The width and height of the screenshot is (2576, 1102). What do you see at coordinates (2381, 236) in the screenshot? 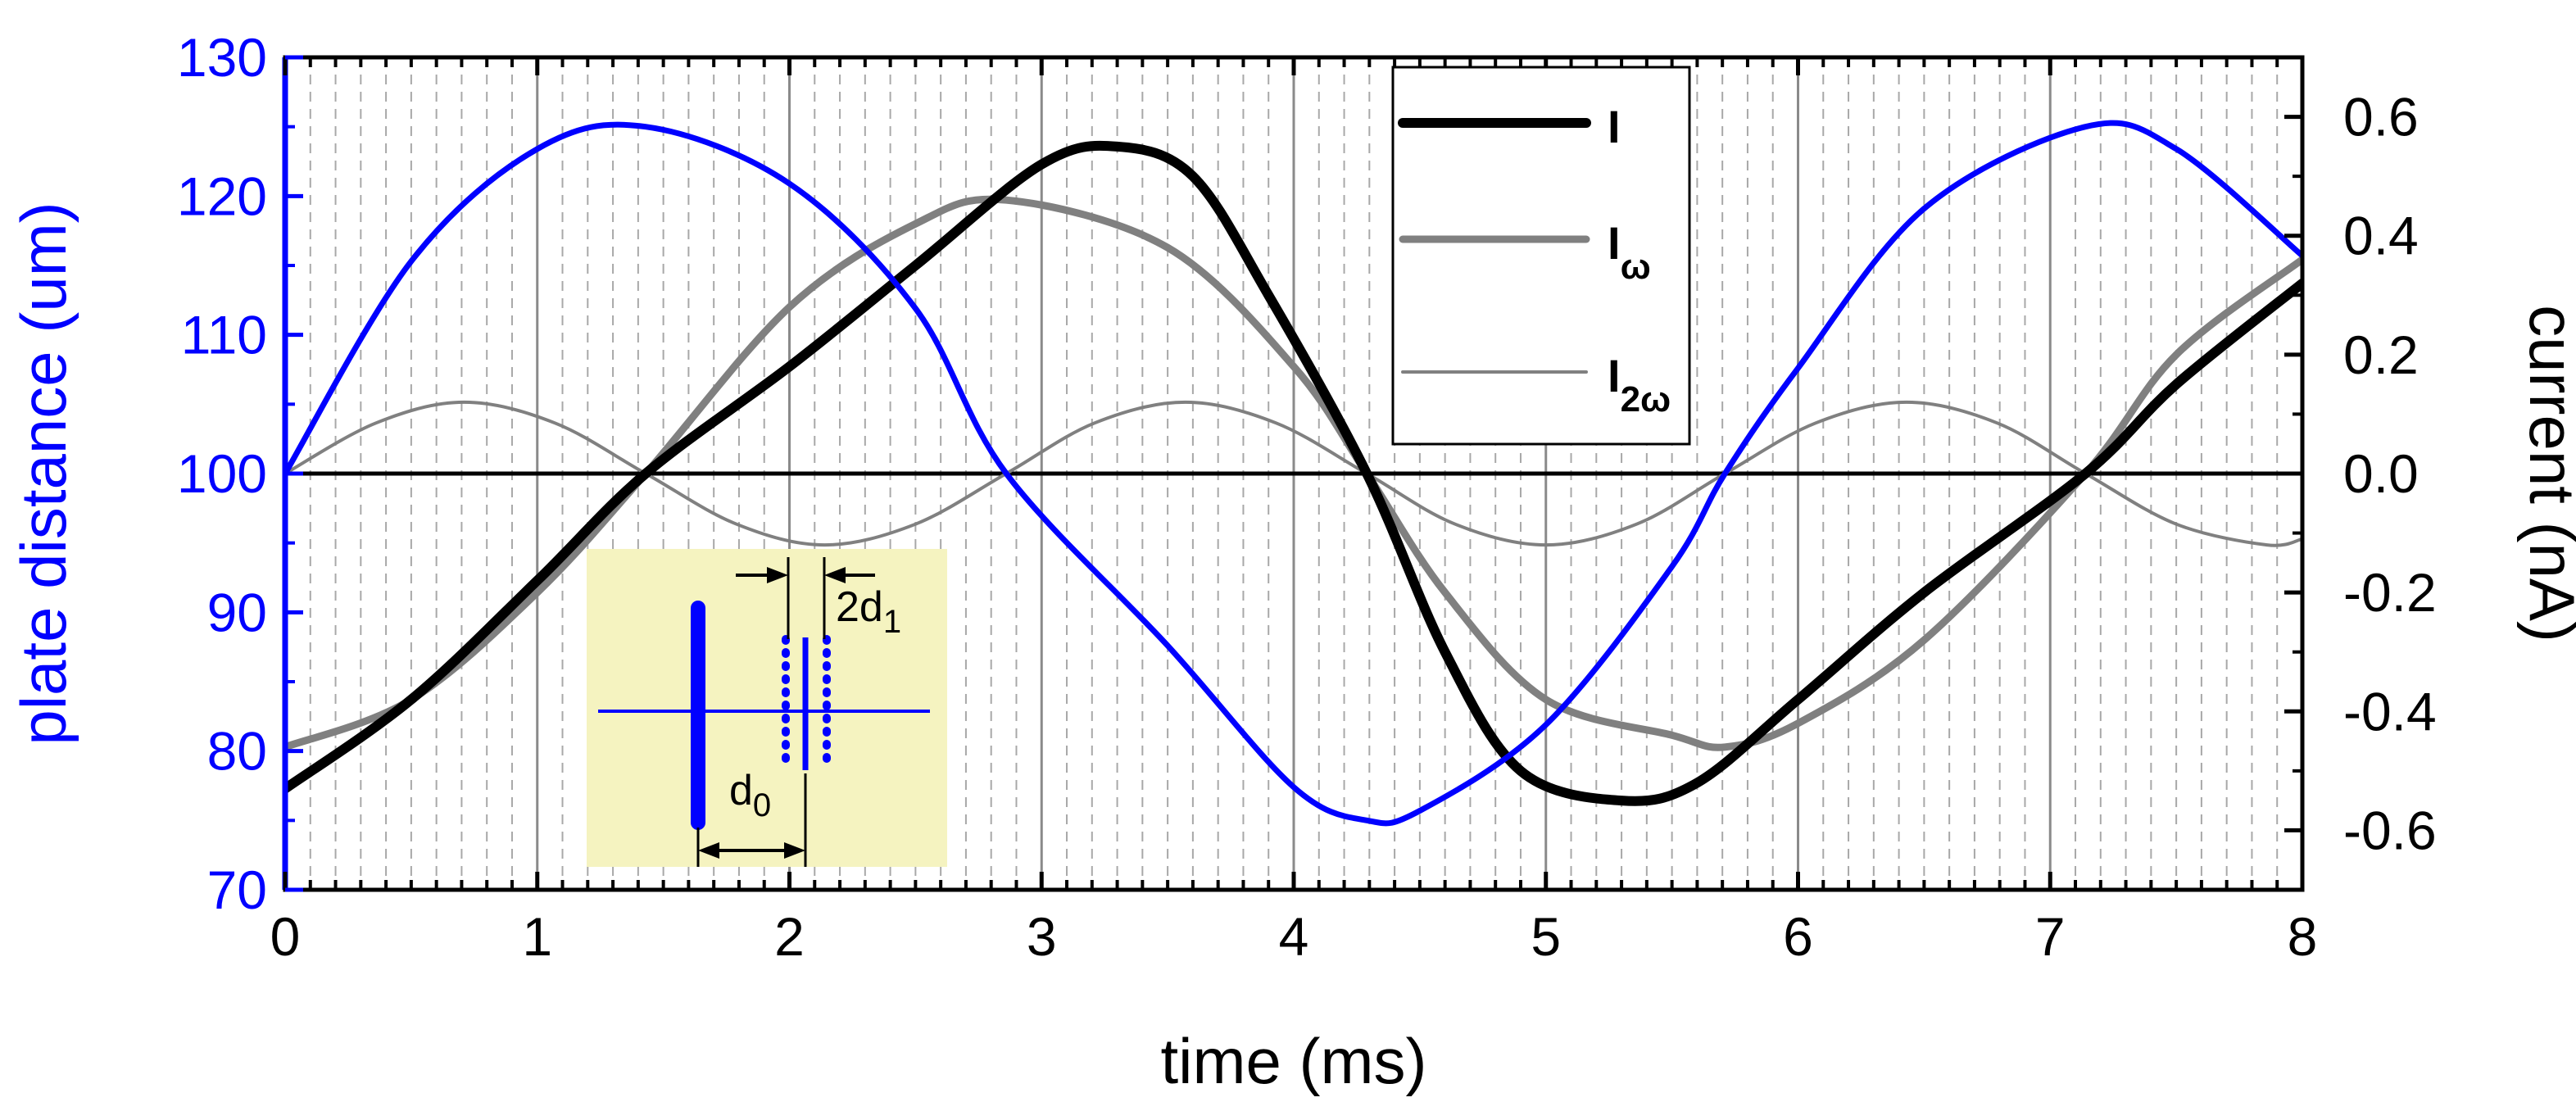
I see `y-right-tick-label: 0.4` at bounding box center [2381, 236].